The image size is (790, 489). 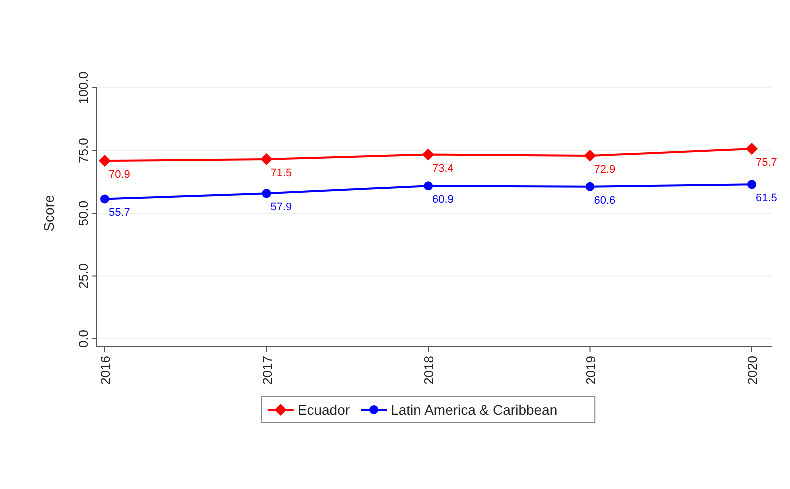 What do you see at coordinates (83, 213) in the screenshot?
I see `y-tick-label: 50.0` at bounding box center [83, 213].